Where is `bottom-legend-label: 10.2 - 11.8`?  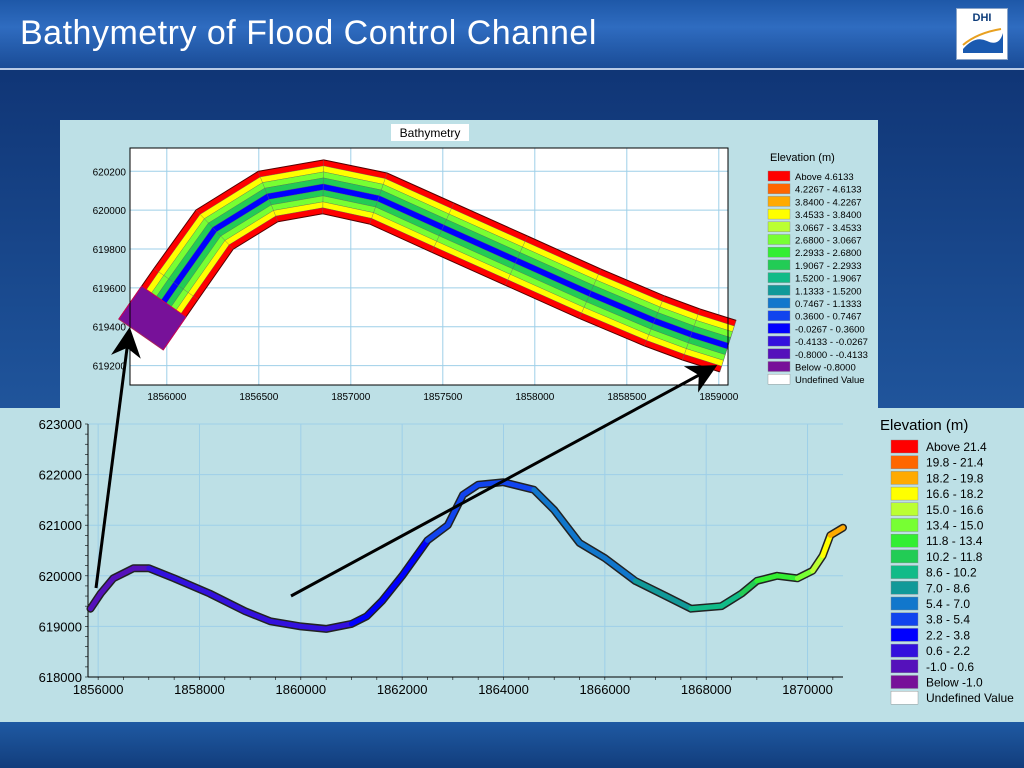 bottom-legend-label: 10.2 - 11.8 is located at coordinates (954, 557).